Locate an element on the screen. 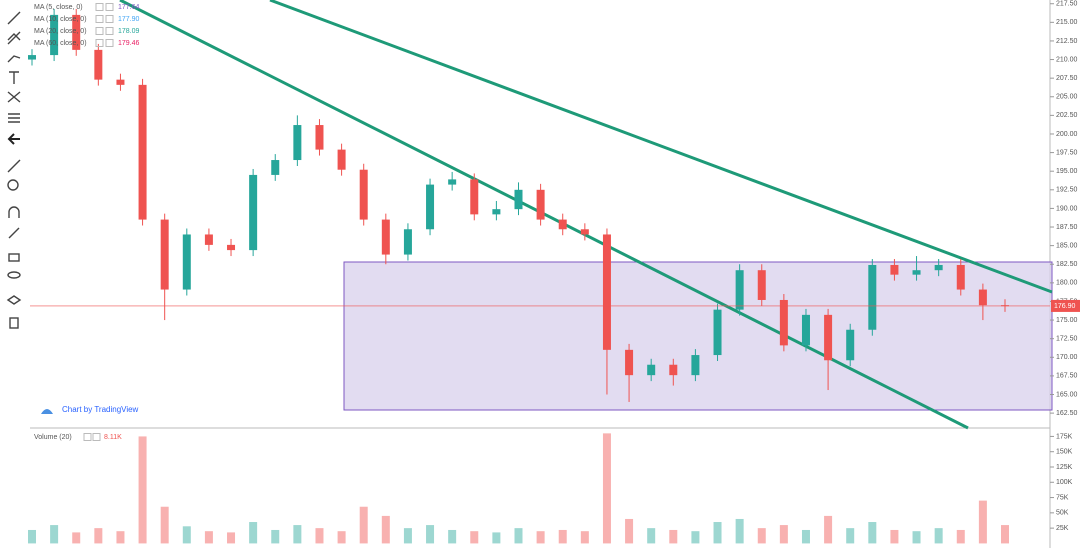  ma-legend-value: 178.09 is located at coordinates (129, 31).